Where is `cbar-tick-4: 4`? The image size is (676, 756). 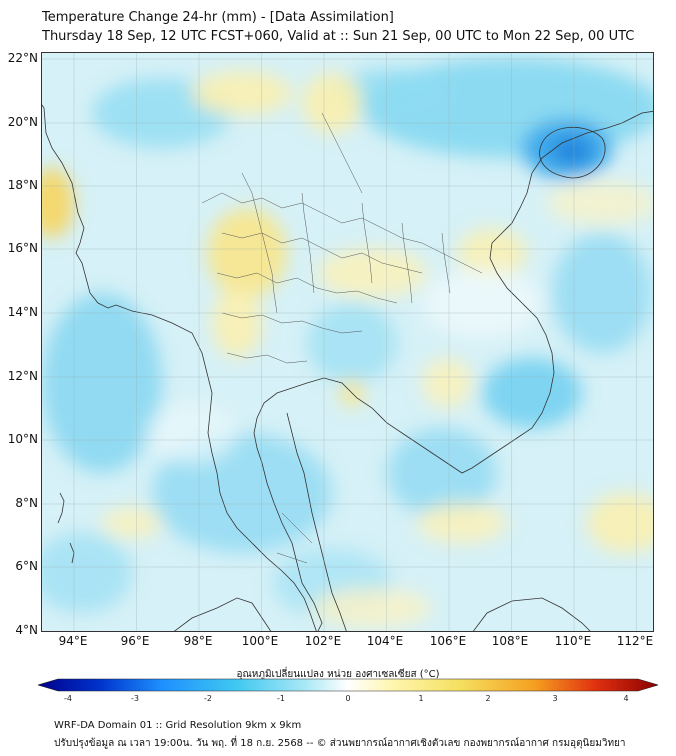
cbar-tick-4: 4 is located at coordinates (626, 698).